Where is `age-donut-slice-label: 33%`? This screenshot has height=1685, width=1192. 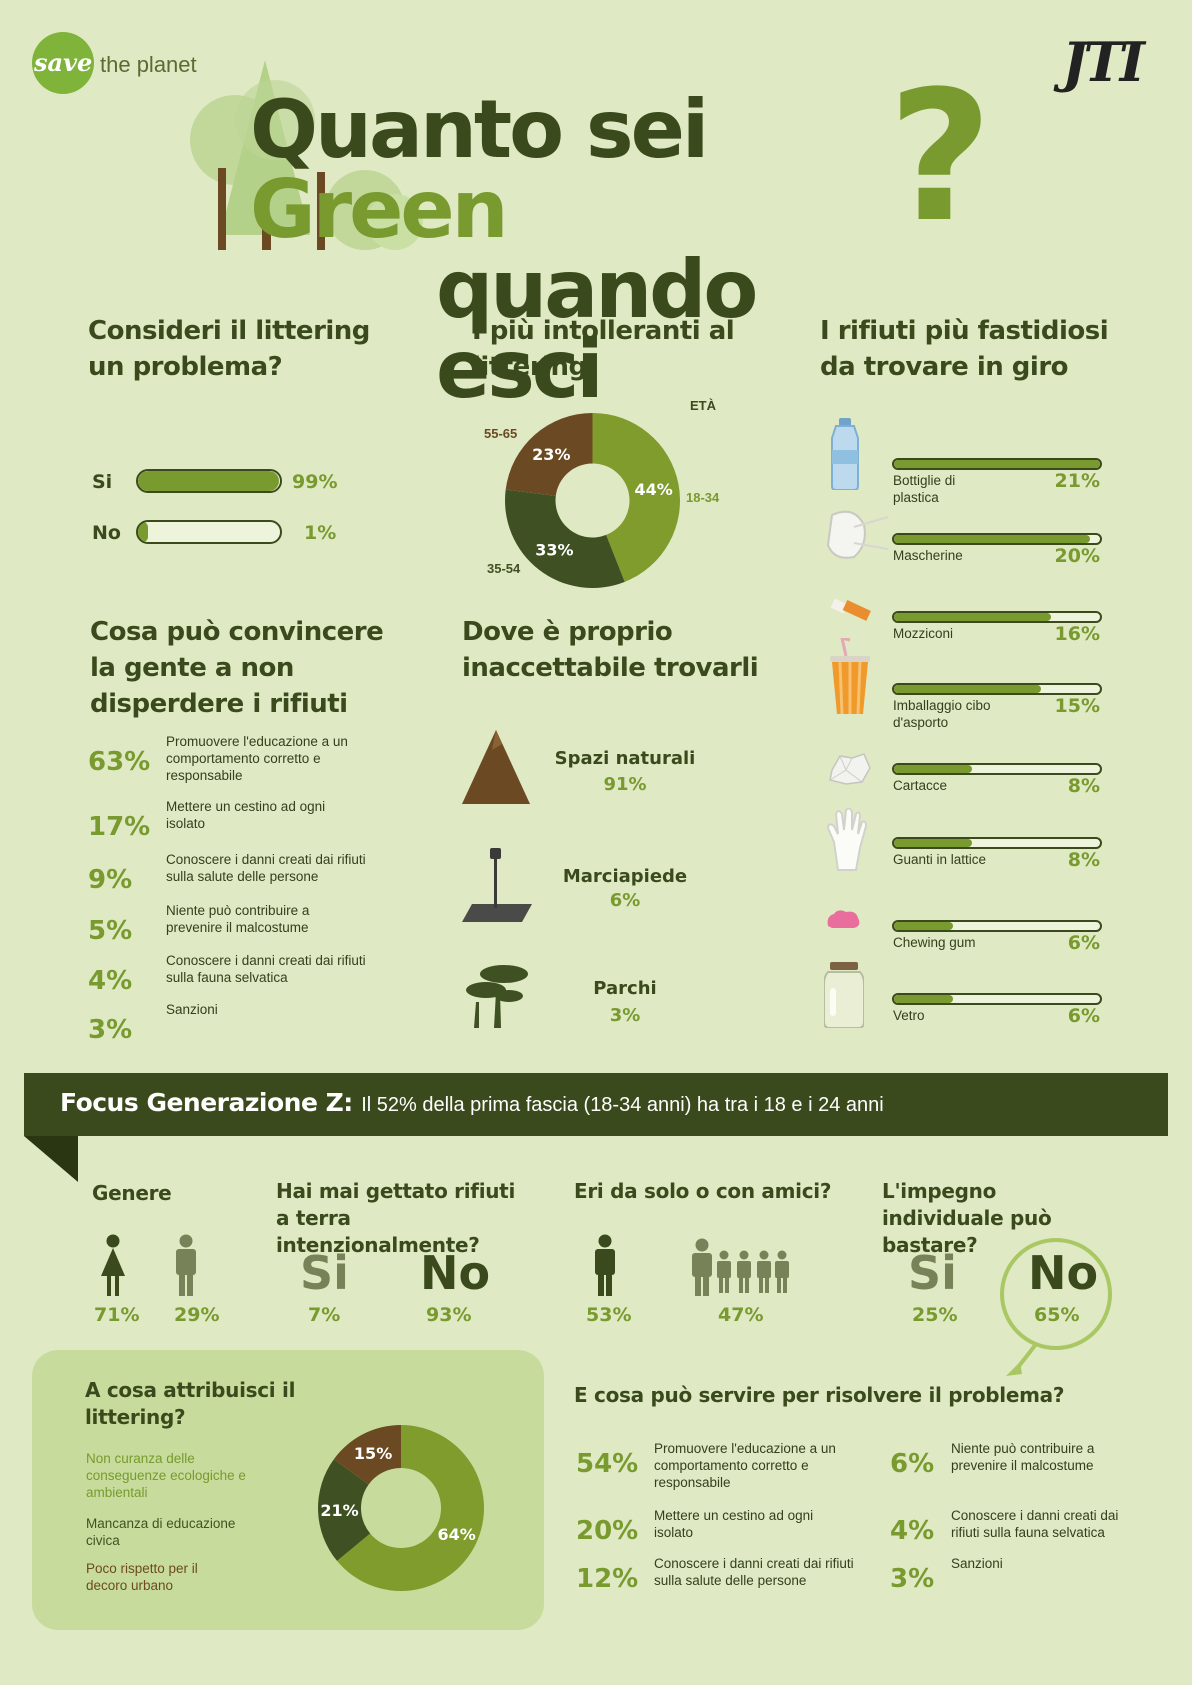 age-donut-slice-label: 33% is located at coordinates (554, 550).